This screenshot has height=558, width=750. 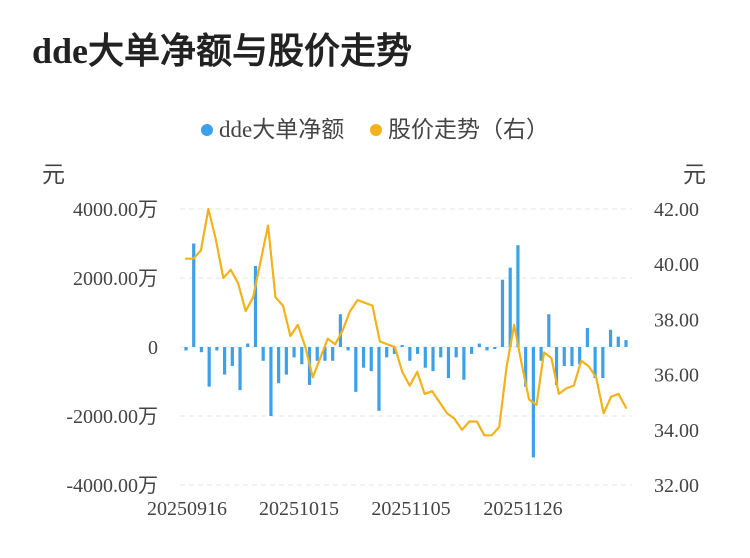 I want to click on right-axis-unit: 元, so click(x=694, y=174).